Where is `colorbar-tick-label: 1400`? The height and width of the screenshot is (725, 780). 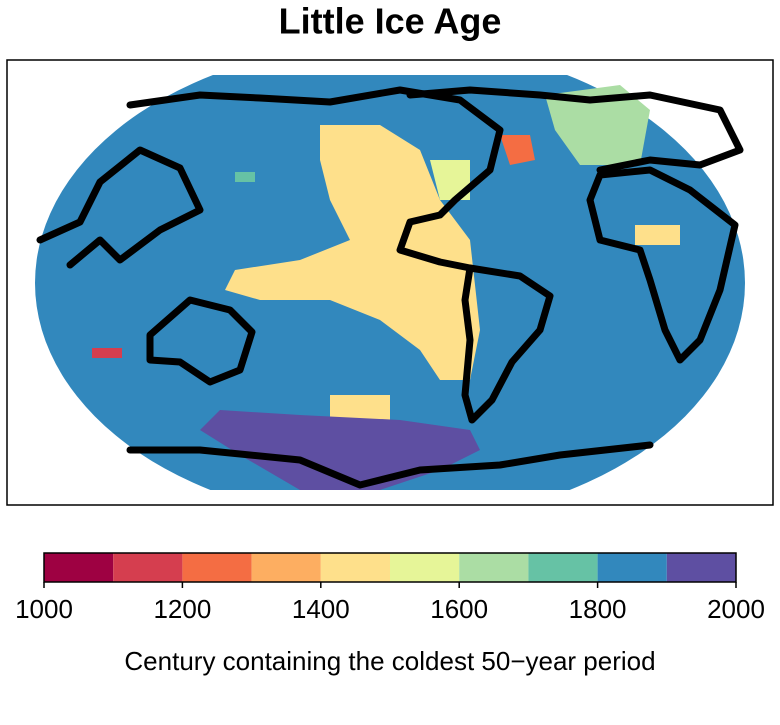 colorbar-tick-label: 1400 is located at coordinates (321, 609).